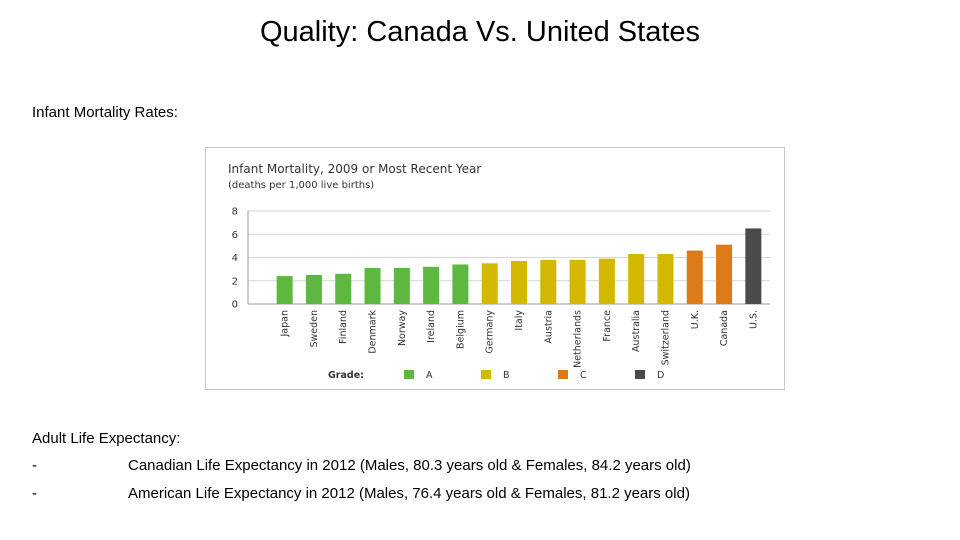 The height and width of the screenshot is (540, 960). Describe the element at coordinates (583, 375) in the screenshot. I see `legend-label: C` at that location.